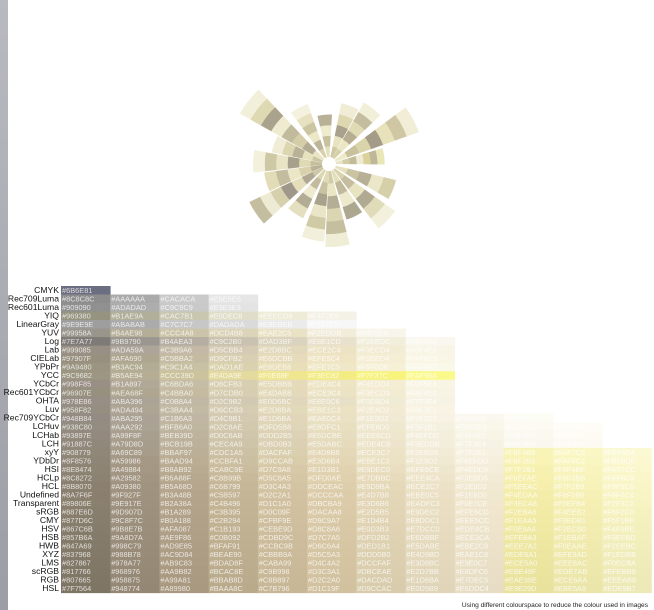 The height and width of the screenshot is (610, 654). What do you see at coordinates (126, 358) in the screenshot?
I see `swatch-hex-label: #AFA690` at bounding box center [126, 358].